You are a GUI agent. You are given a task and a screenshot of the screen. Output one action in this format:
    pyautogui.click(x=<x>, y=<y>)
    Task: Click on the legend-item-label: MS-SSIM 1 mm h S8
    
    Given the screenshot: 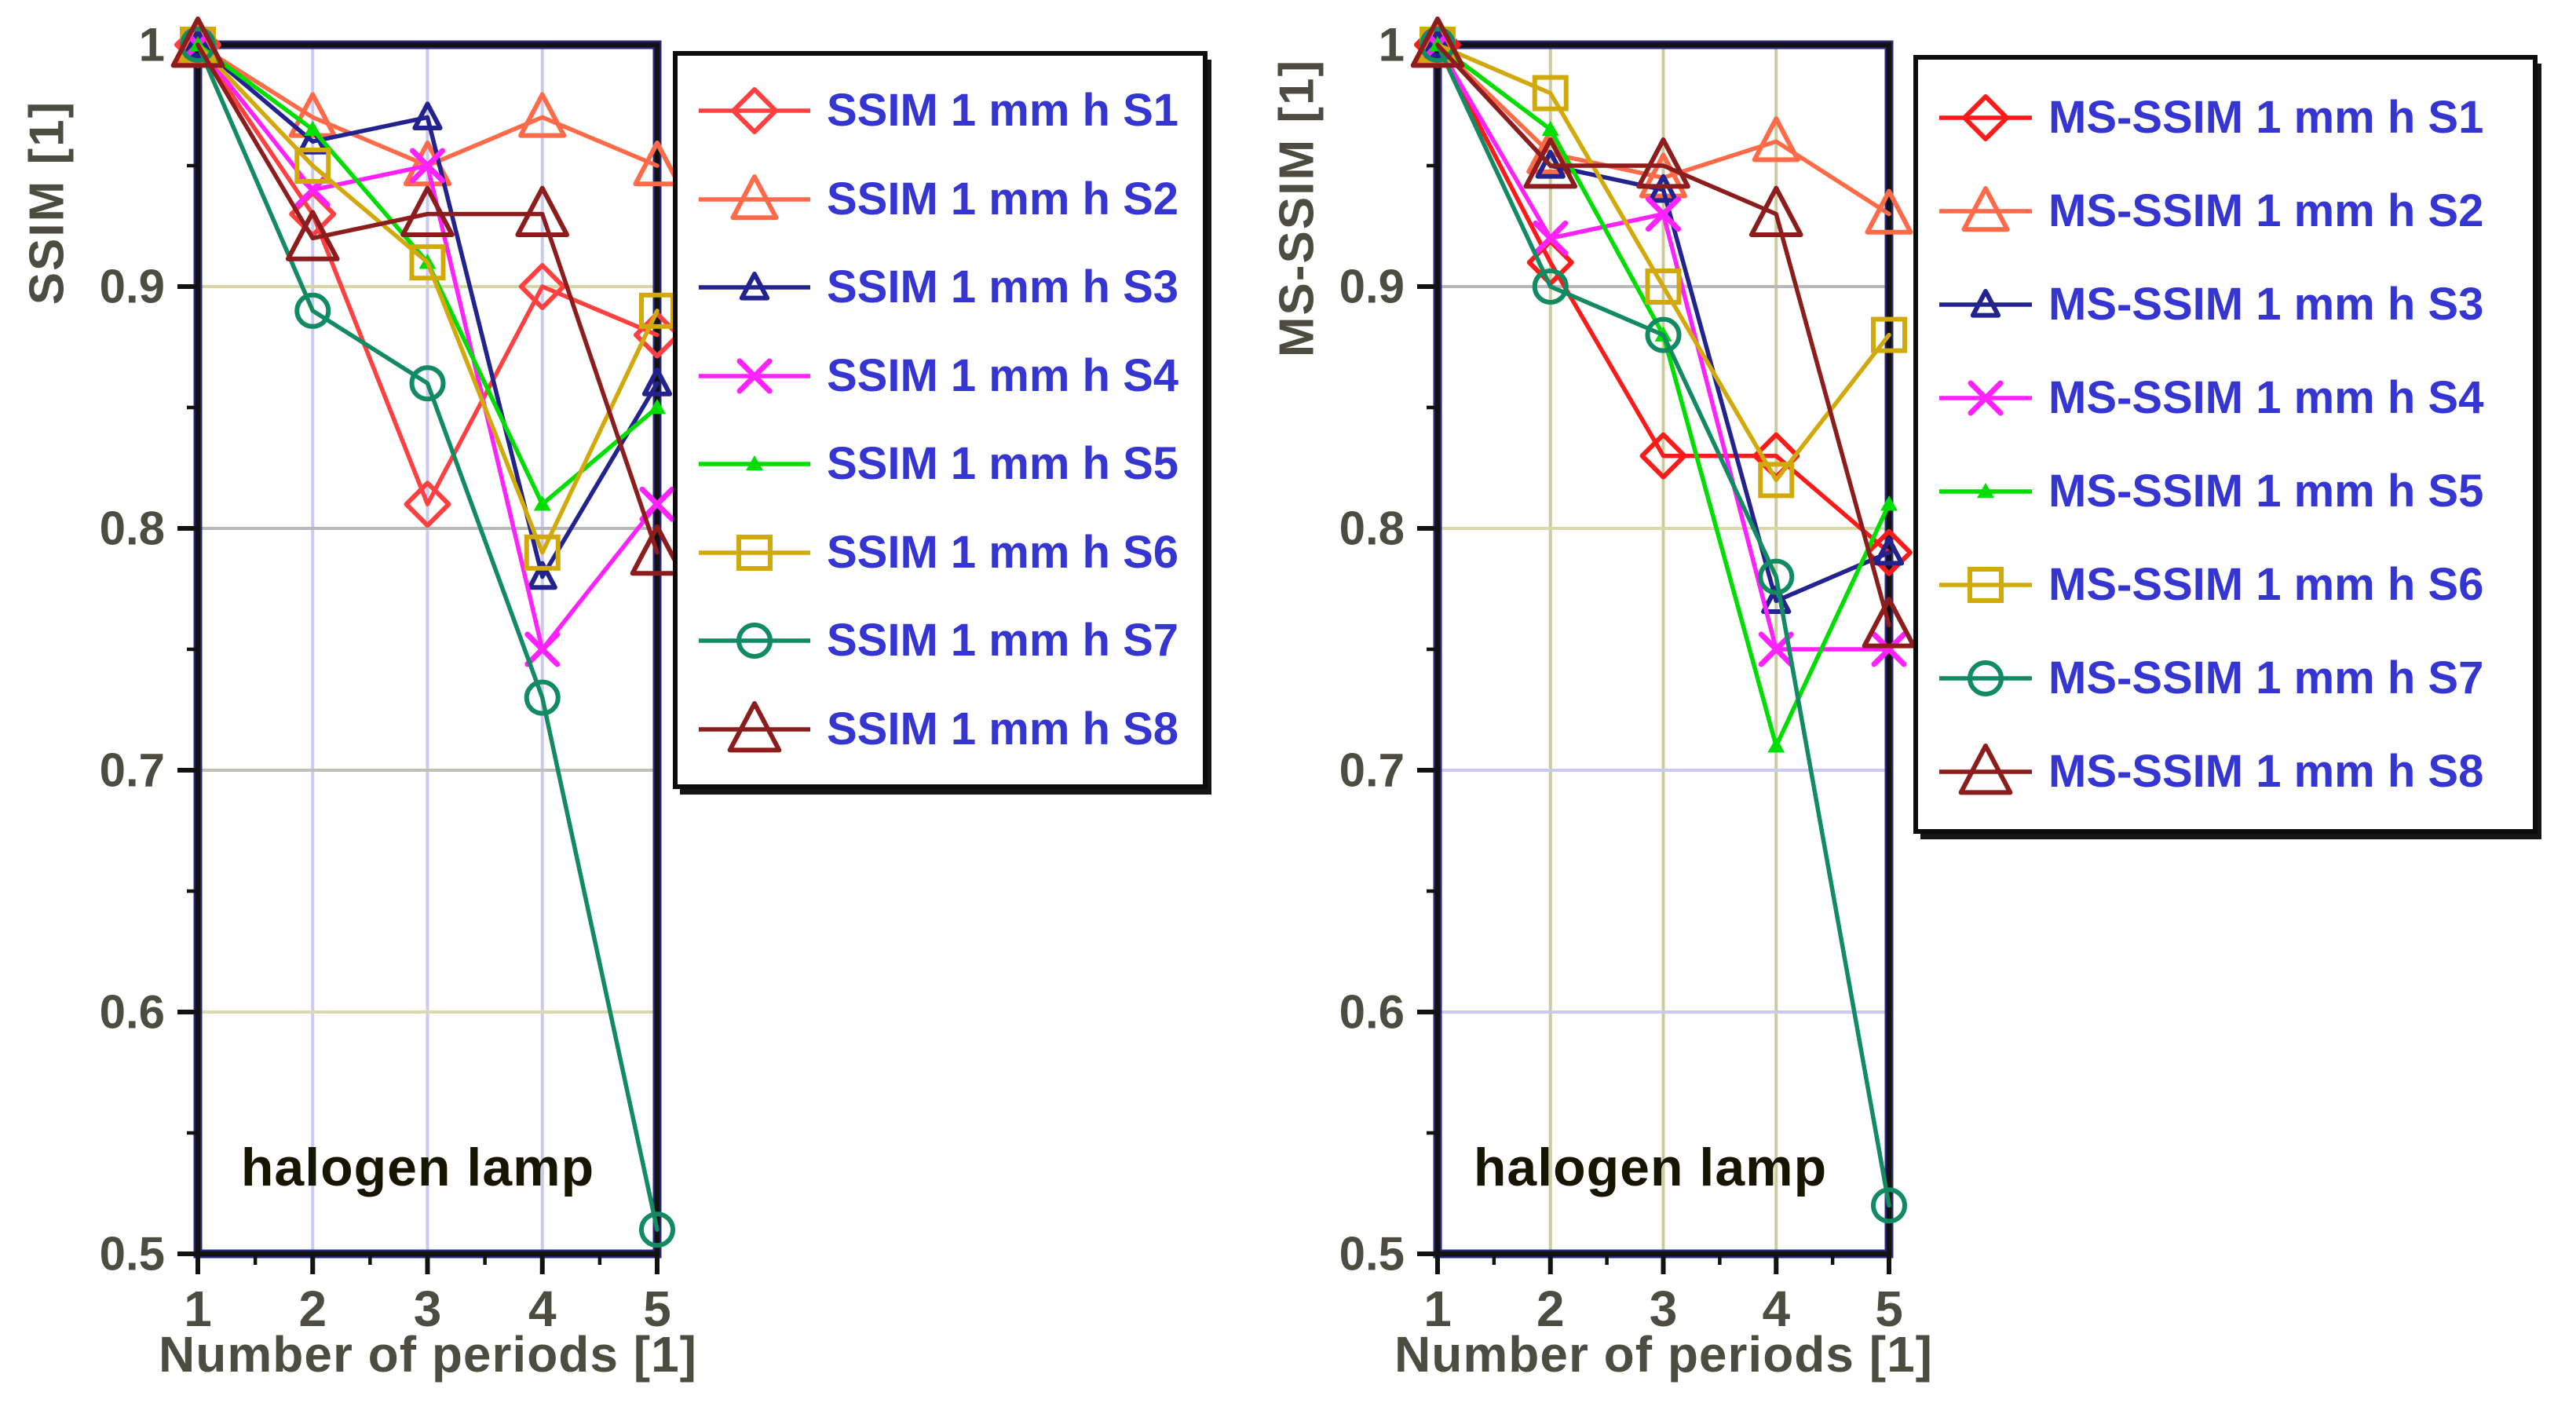 What is the action you would take?
    pyautogui.click(x=2266, y=771)
    